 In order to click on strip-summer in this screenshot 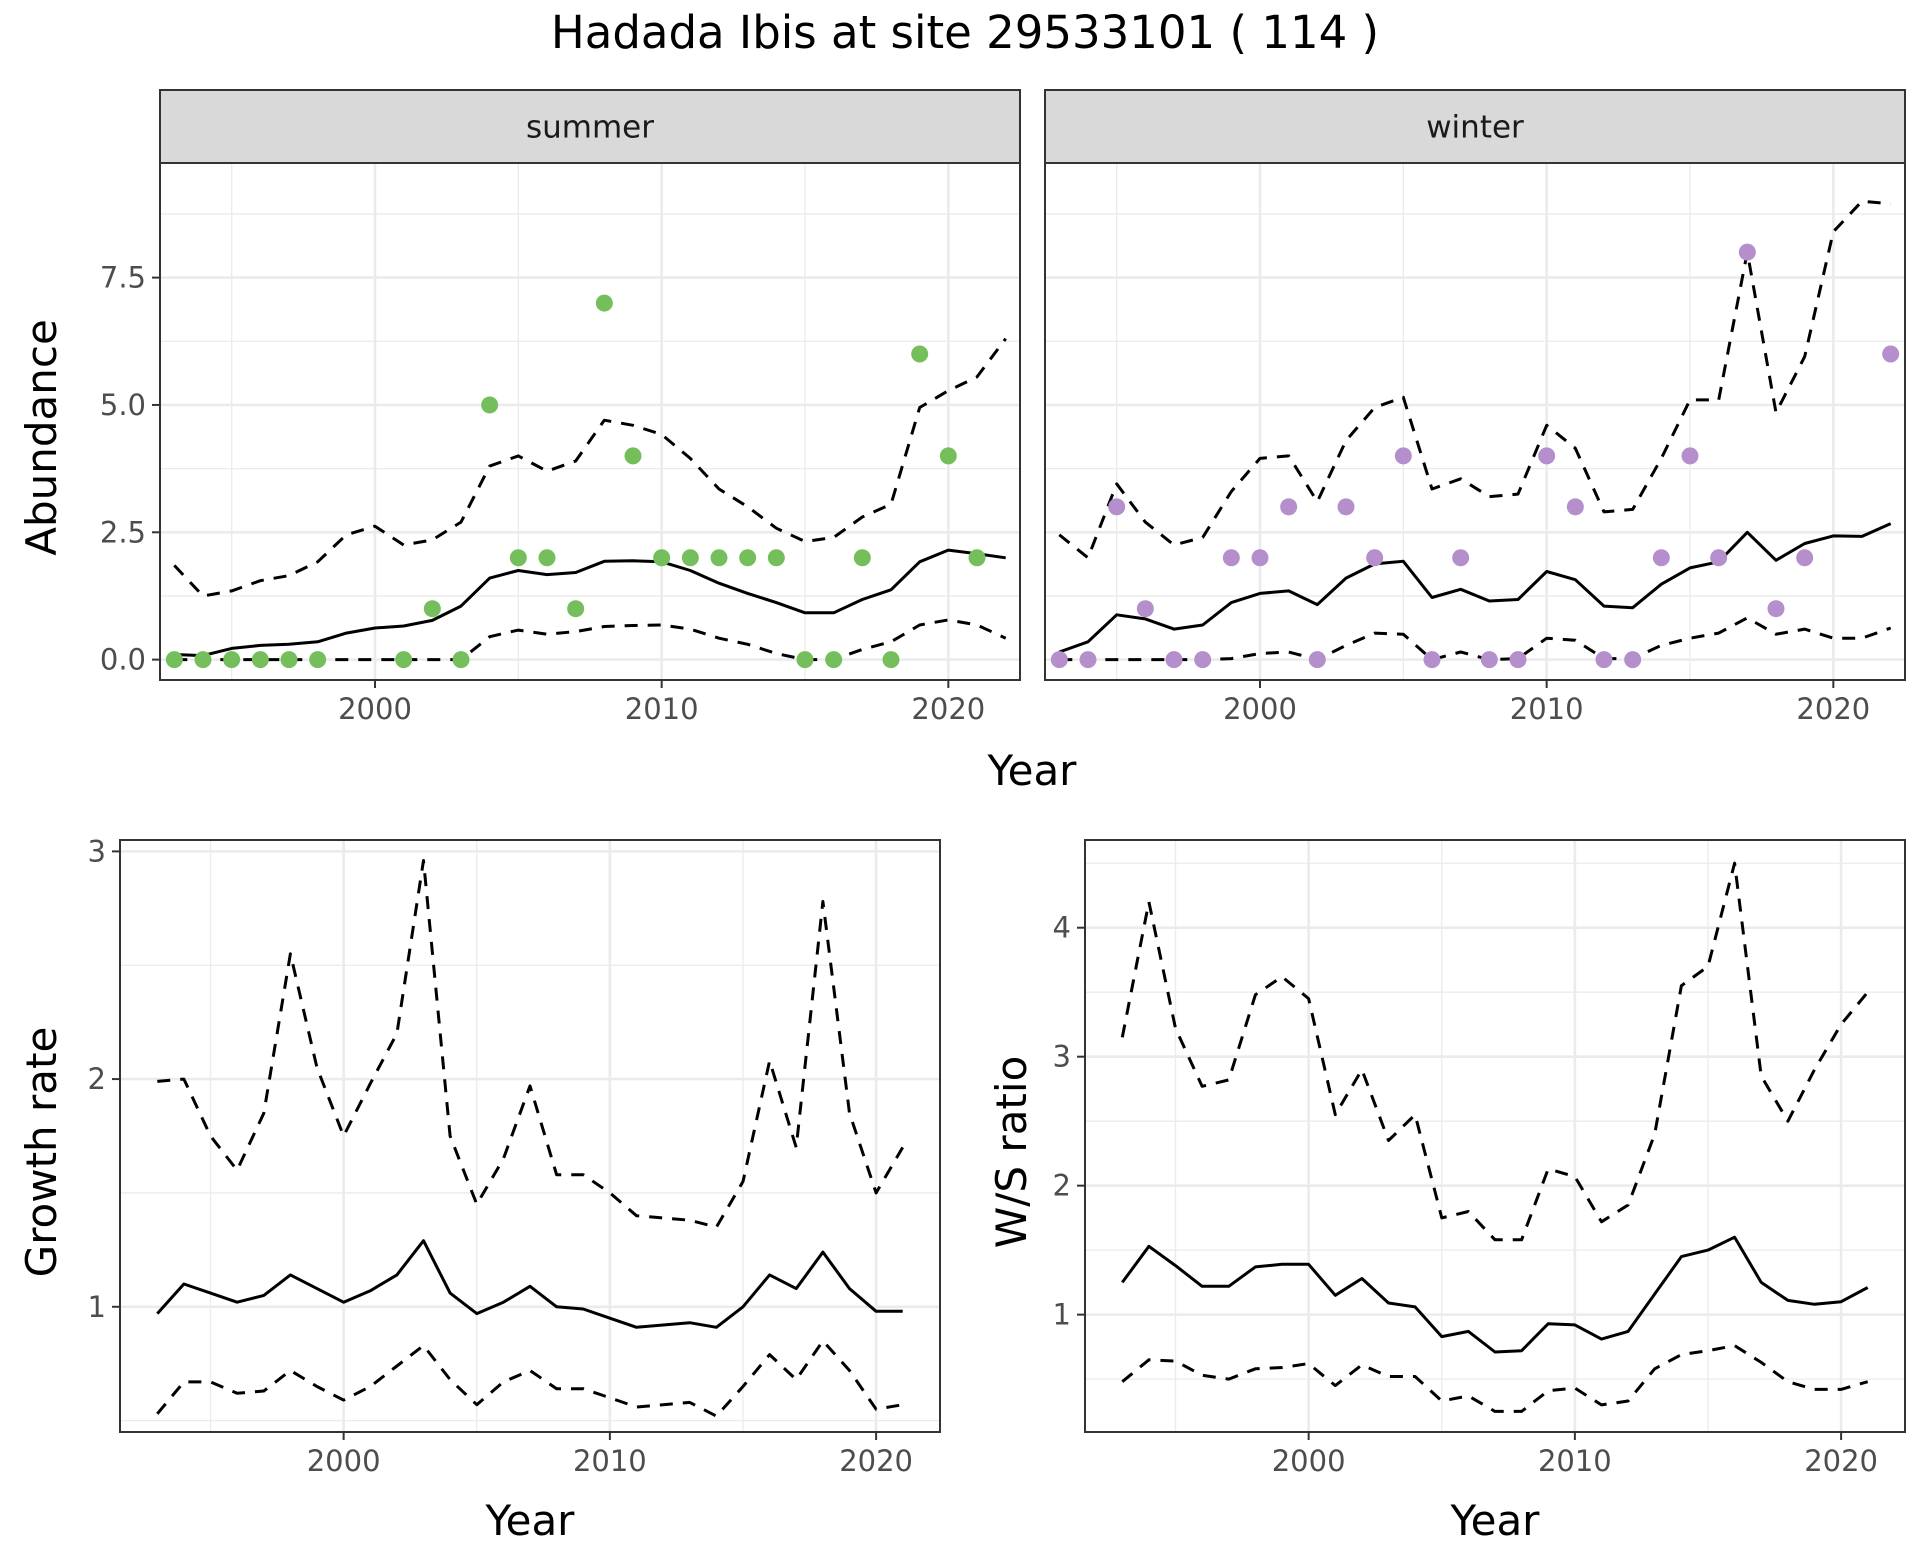, I will do `click(590, 126)`.